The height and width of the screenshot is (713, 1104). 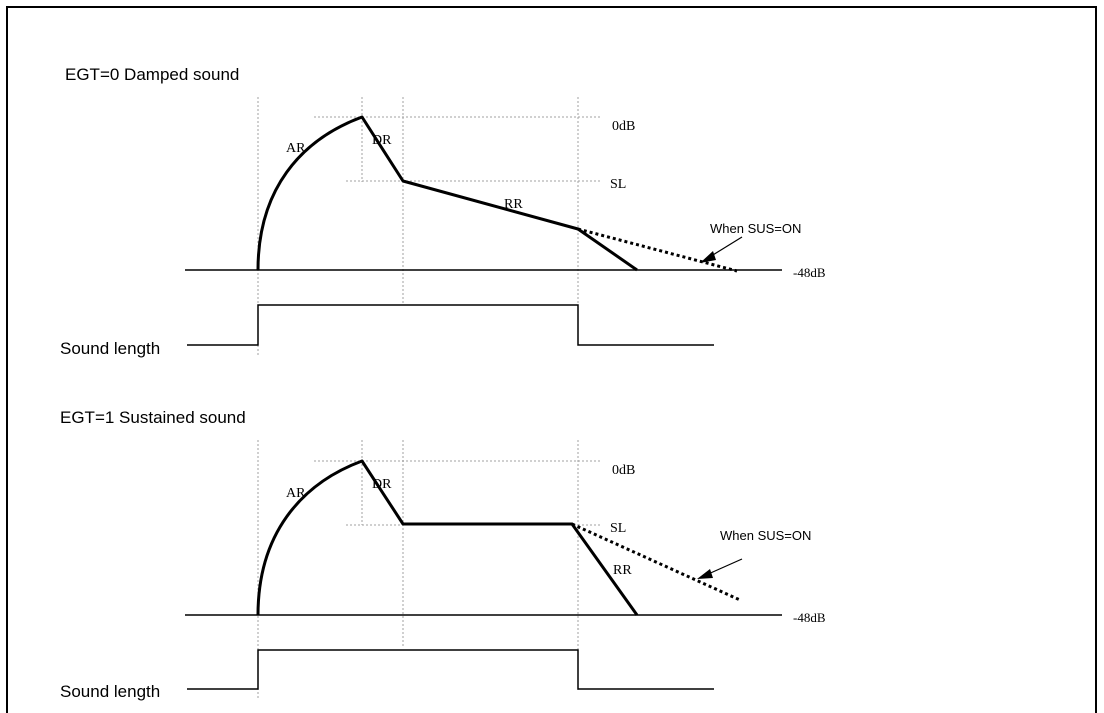 What do you see at coordinates (724, 567) in the screenshot?
I see `sus-arrow` at bounding box center [724, 567].